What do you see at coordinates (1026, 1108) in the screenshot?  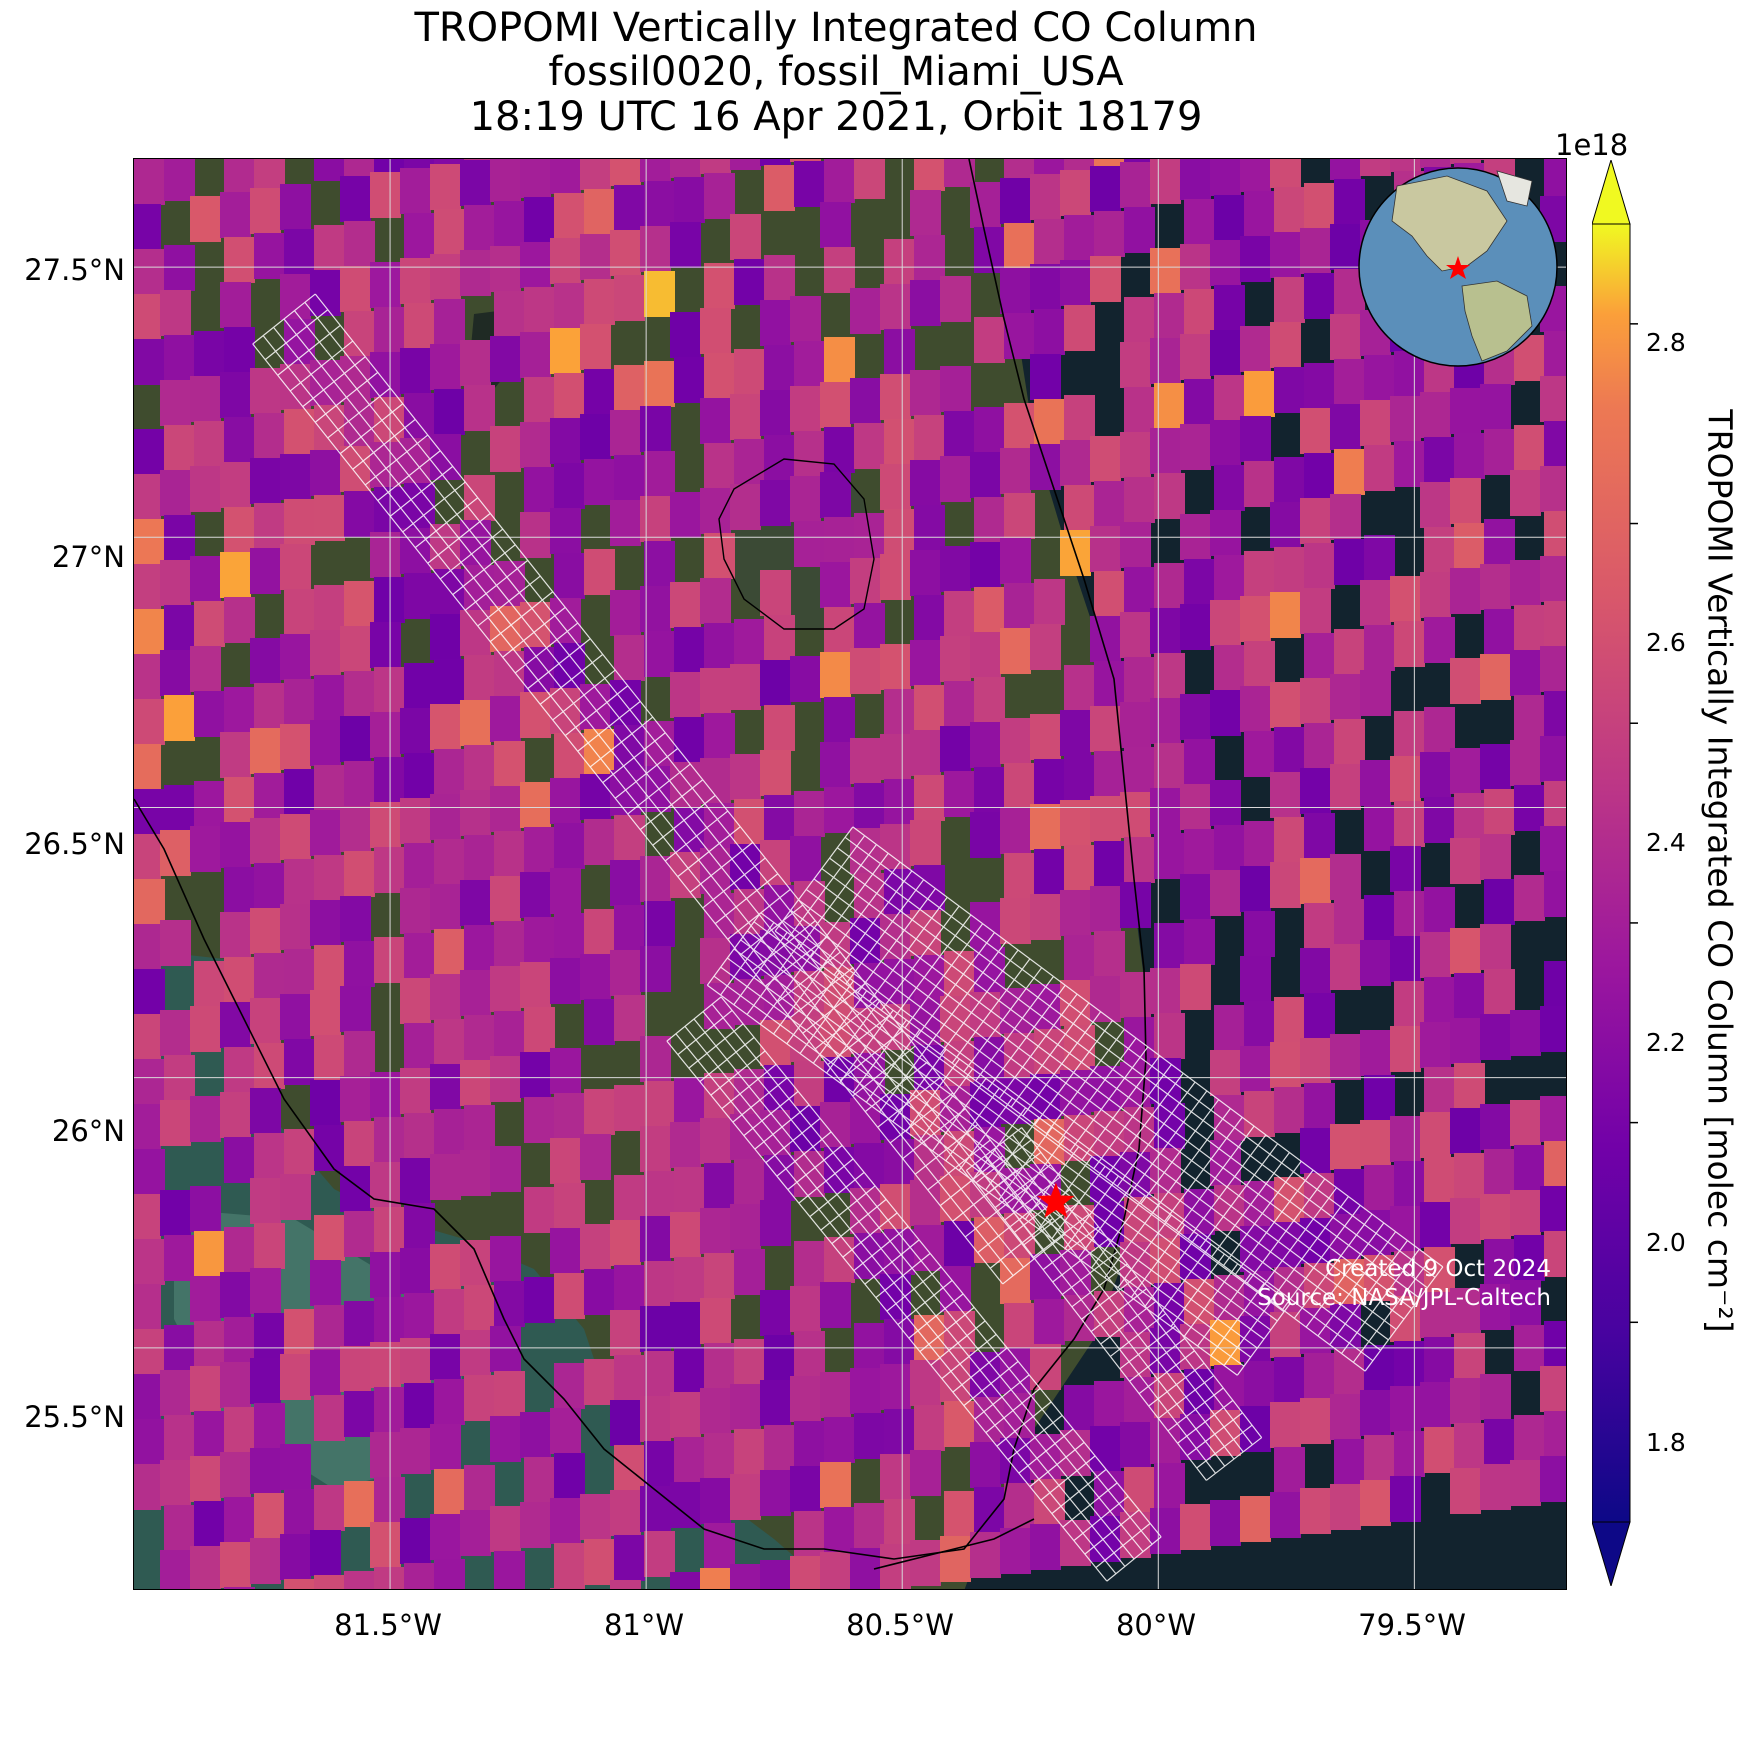 I see `footprint-swath-b` at bounding box center [1026, 1108].